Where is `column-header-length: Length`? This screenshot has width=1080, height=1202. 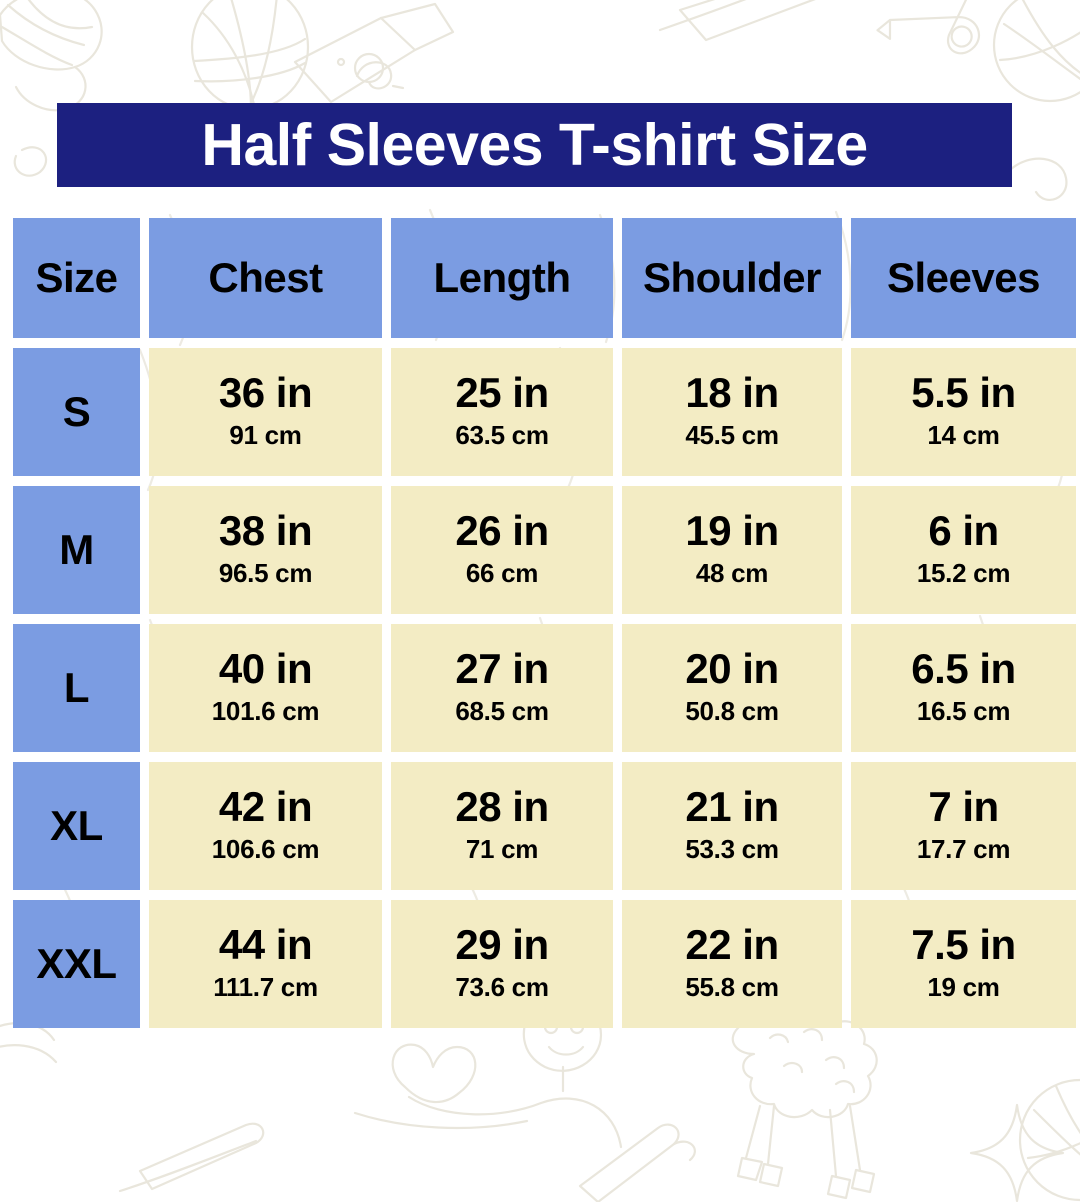
column-header-length: Length is located at coordinates (502, 278).